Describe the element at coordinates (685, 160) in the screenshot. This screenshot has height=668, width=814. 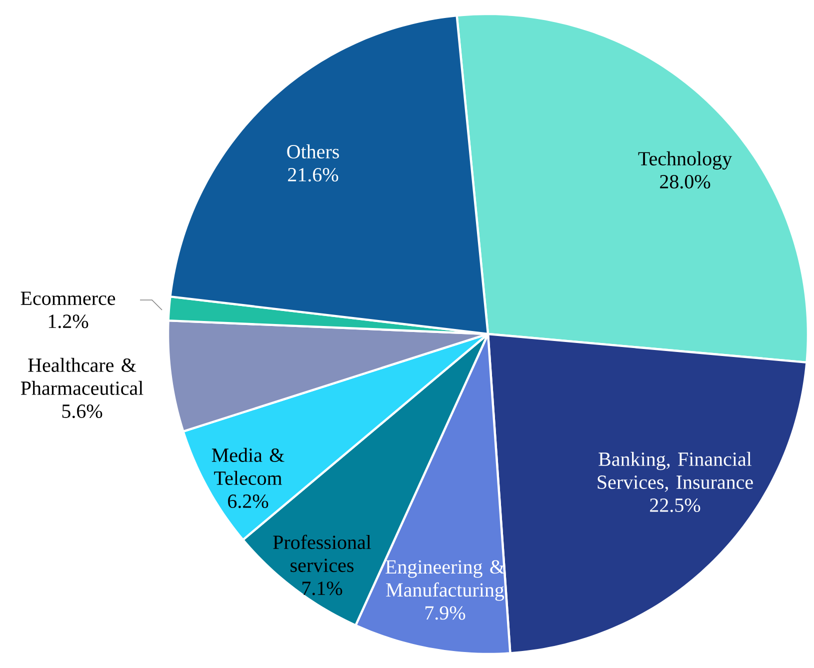
I see `slice-label: Technology` at that location.